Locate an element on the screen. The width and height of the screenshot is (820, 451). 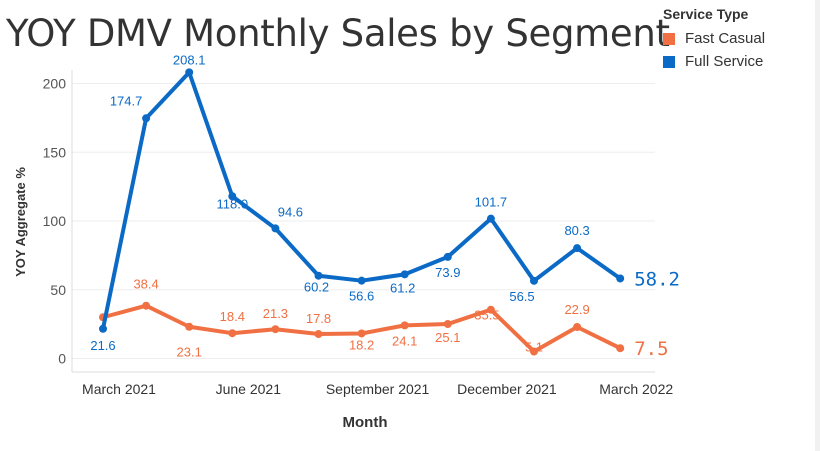
legend-label-full-service: Full Service is located at coordinates (724, 61).